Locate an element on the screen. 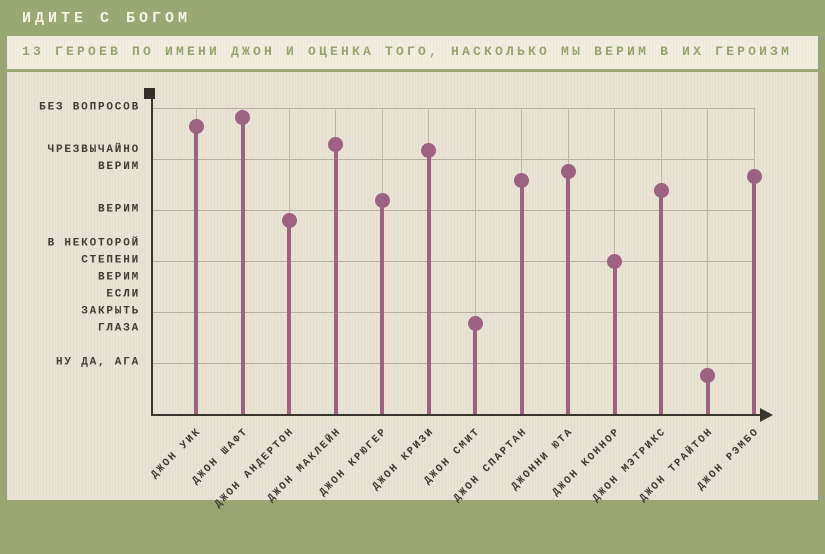 The height and width of the screenshot is (554, 825). y-axis-top-marker is located at coordinates (149, 93).